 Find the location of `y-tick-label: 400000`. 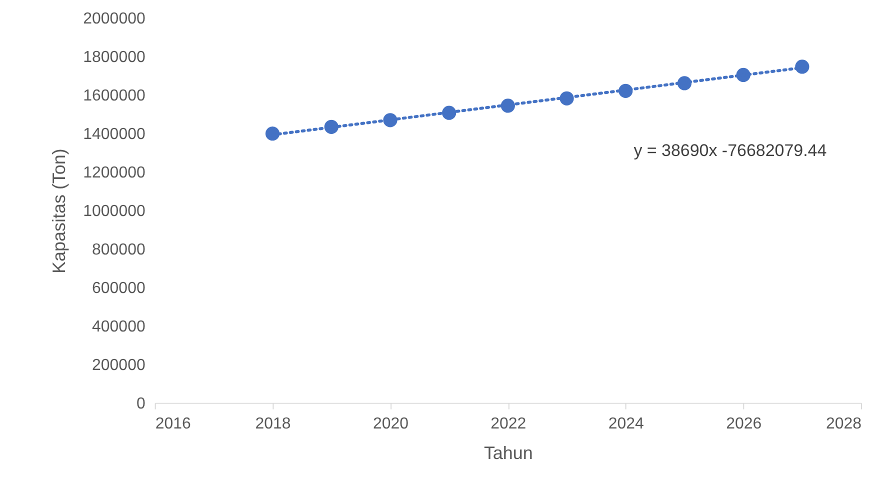

y-tick-label: 400000 is located at coordinates (119, 327).